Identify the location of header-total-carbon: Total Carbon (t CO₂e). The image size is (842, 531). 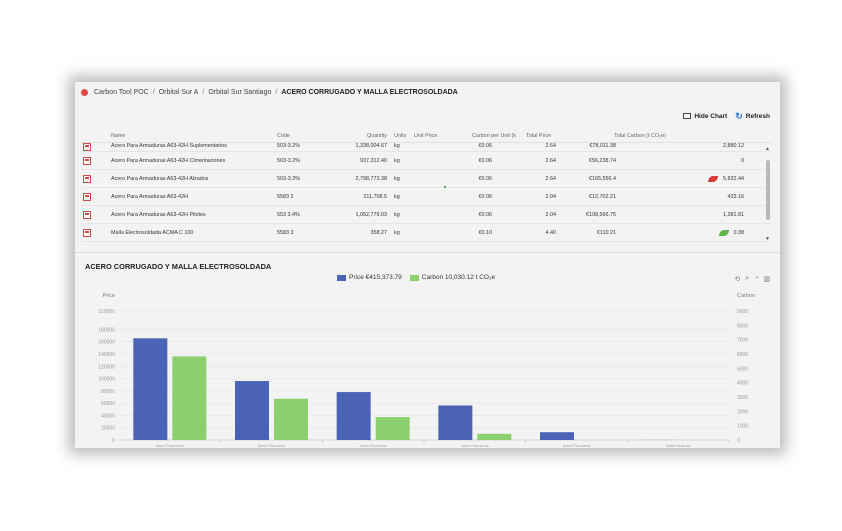
(640, 136).